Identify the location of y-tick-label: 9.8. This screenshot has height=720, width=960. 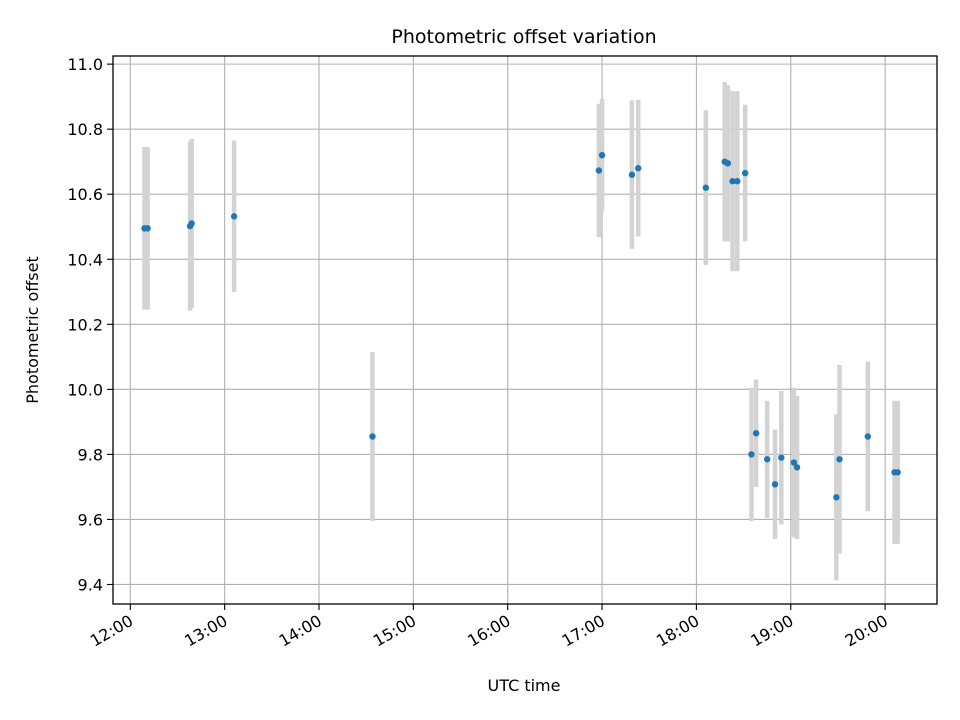
(90, 454).